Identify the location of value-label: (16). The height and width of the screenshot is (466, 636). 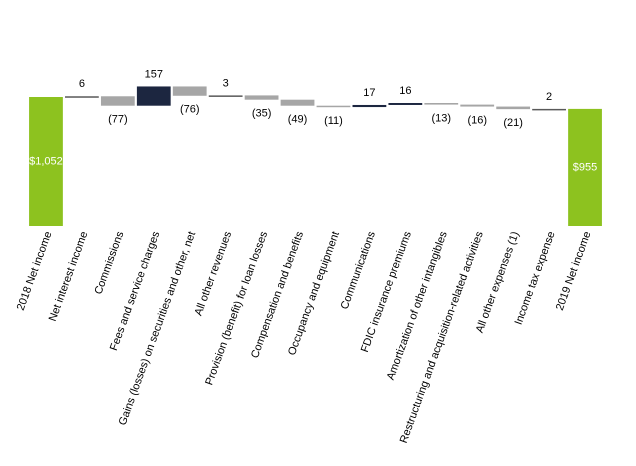
(477, 120).